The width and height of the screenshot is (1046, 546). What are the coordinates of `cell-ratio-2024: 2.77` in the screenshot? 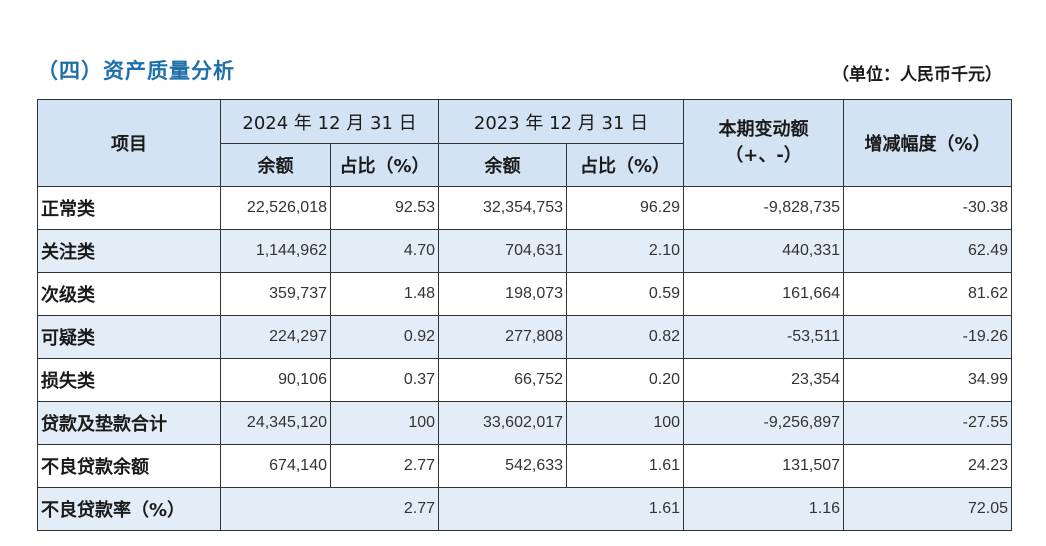 It's located at (384, 466).